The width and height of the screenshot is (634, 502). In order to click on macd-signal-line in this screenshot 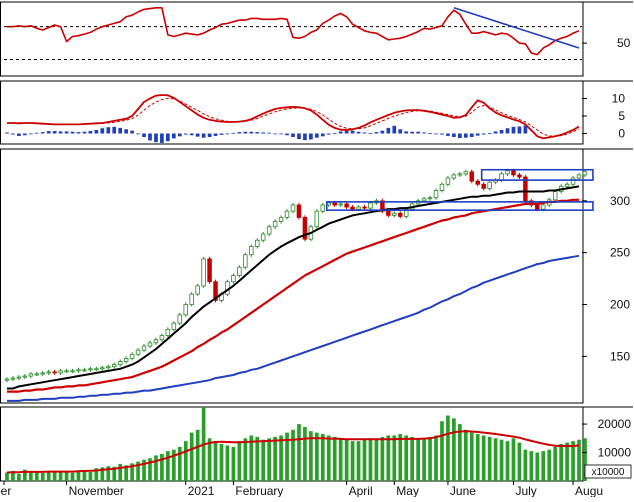, I will do `click(293, 117)`.